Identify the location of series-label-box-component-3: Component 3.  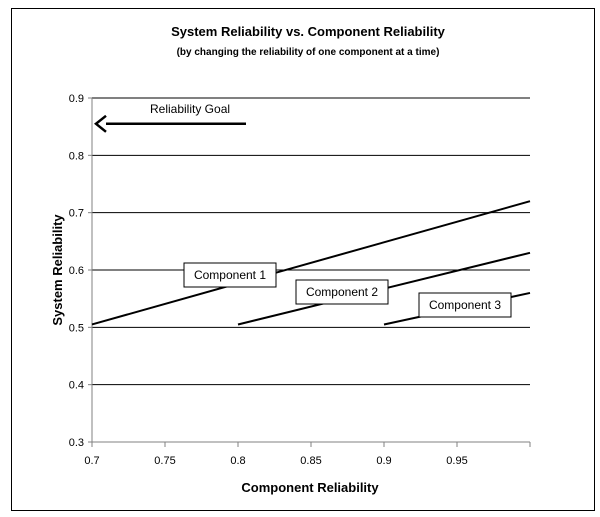
(465, 305).